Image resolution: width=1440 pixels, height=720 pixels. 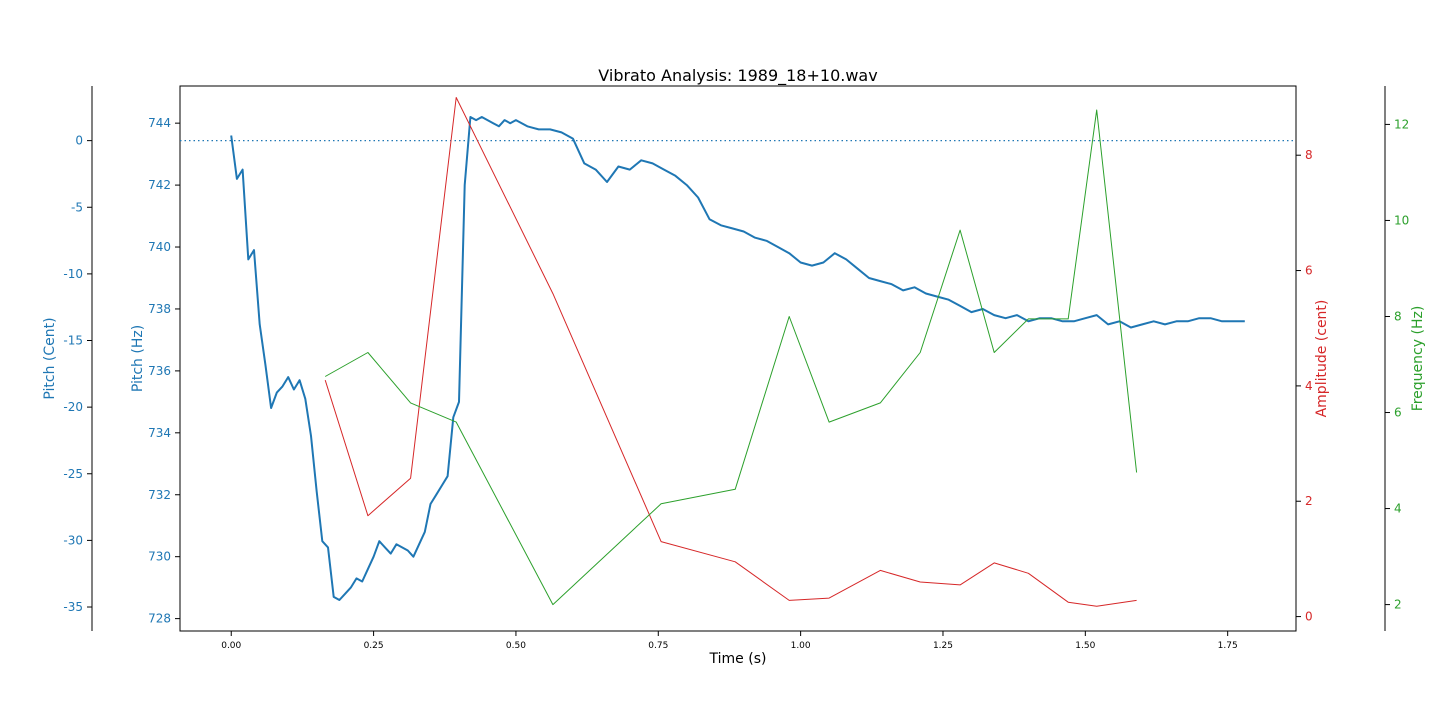 I want to click on y-tick-label: -20, so click(x=73, y=407).